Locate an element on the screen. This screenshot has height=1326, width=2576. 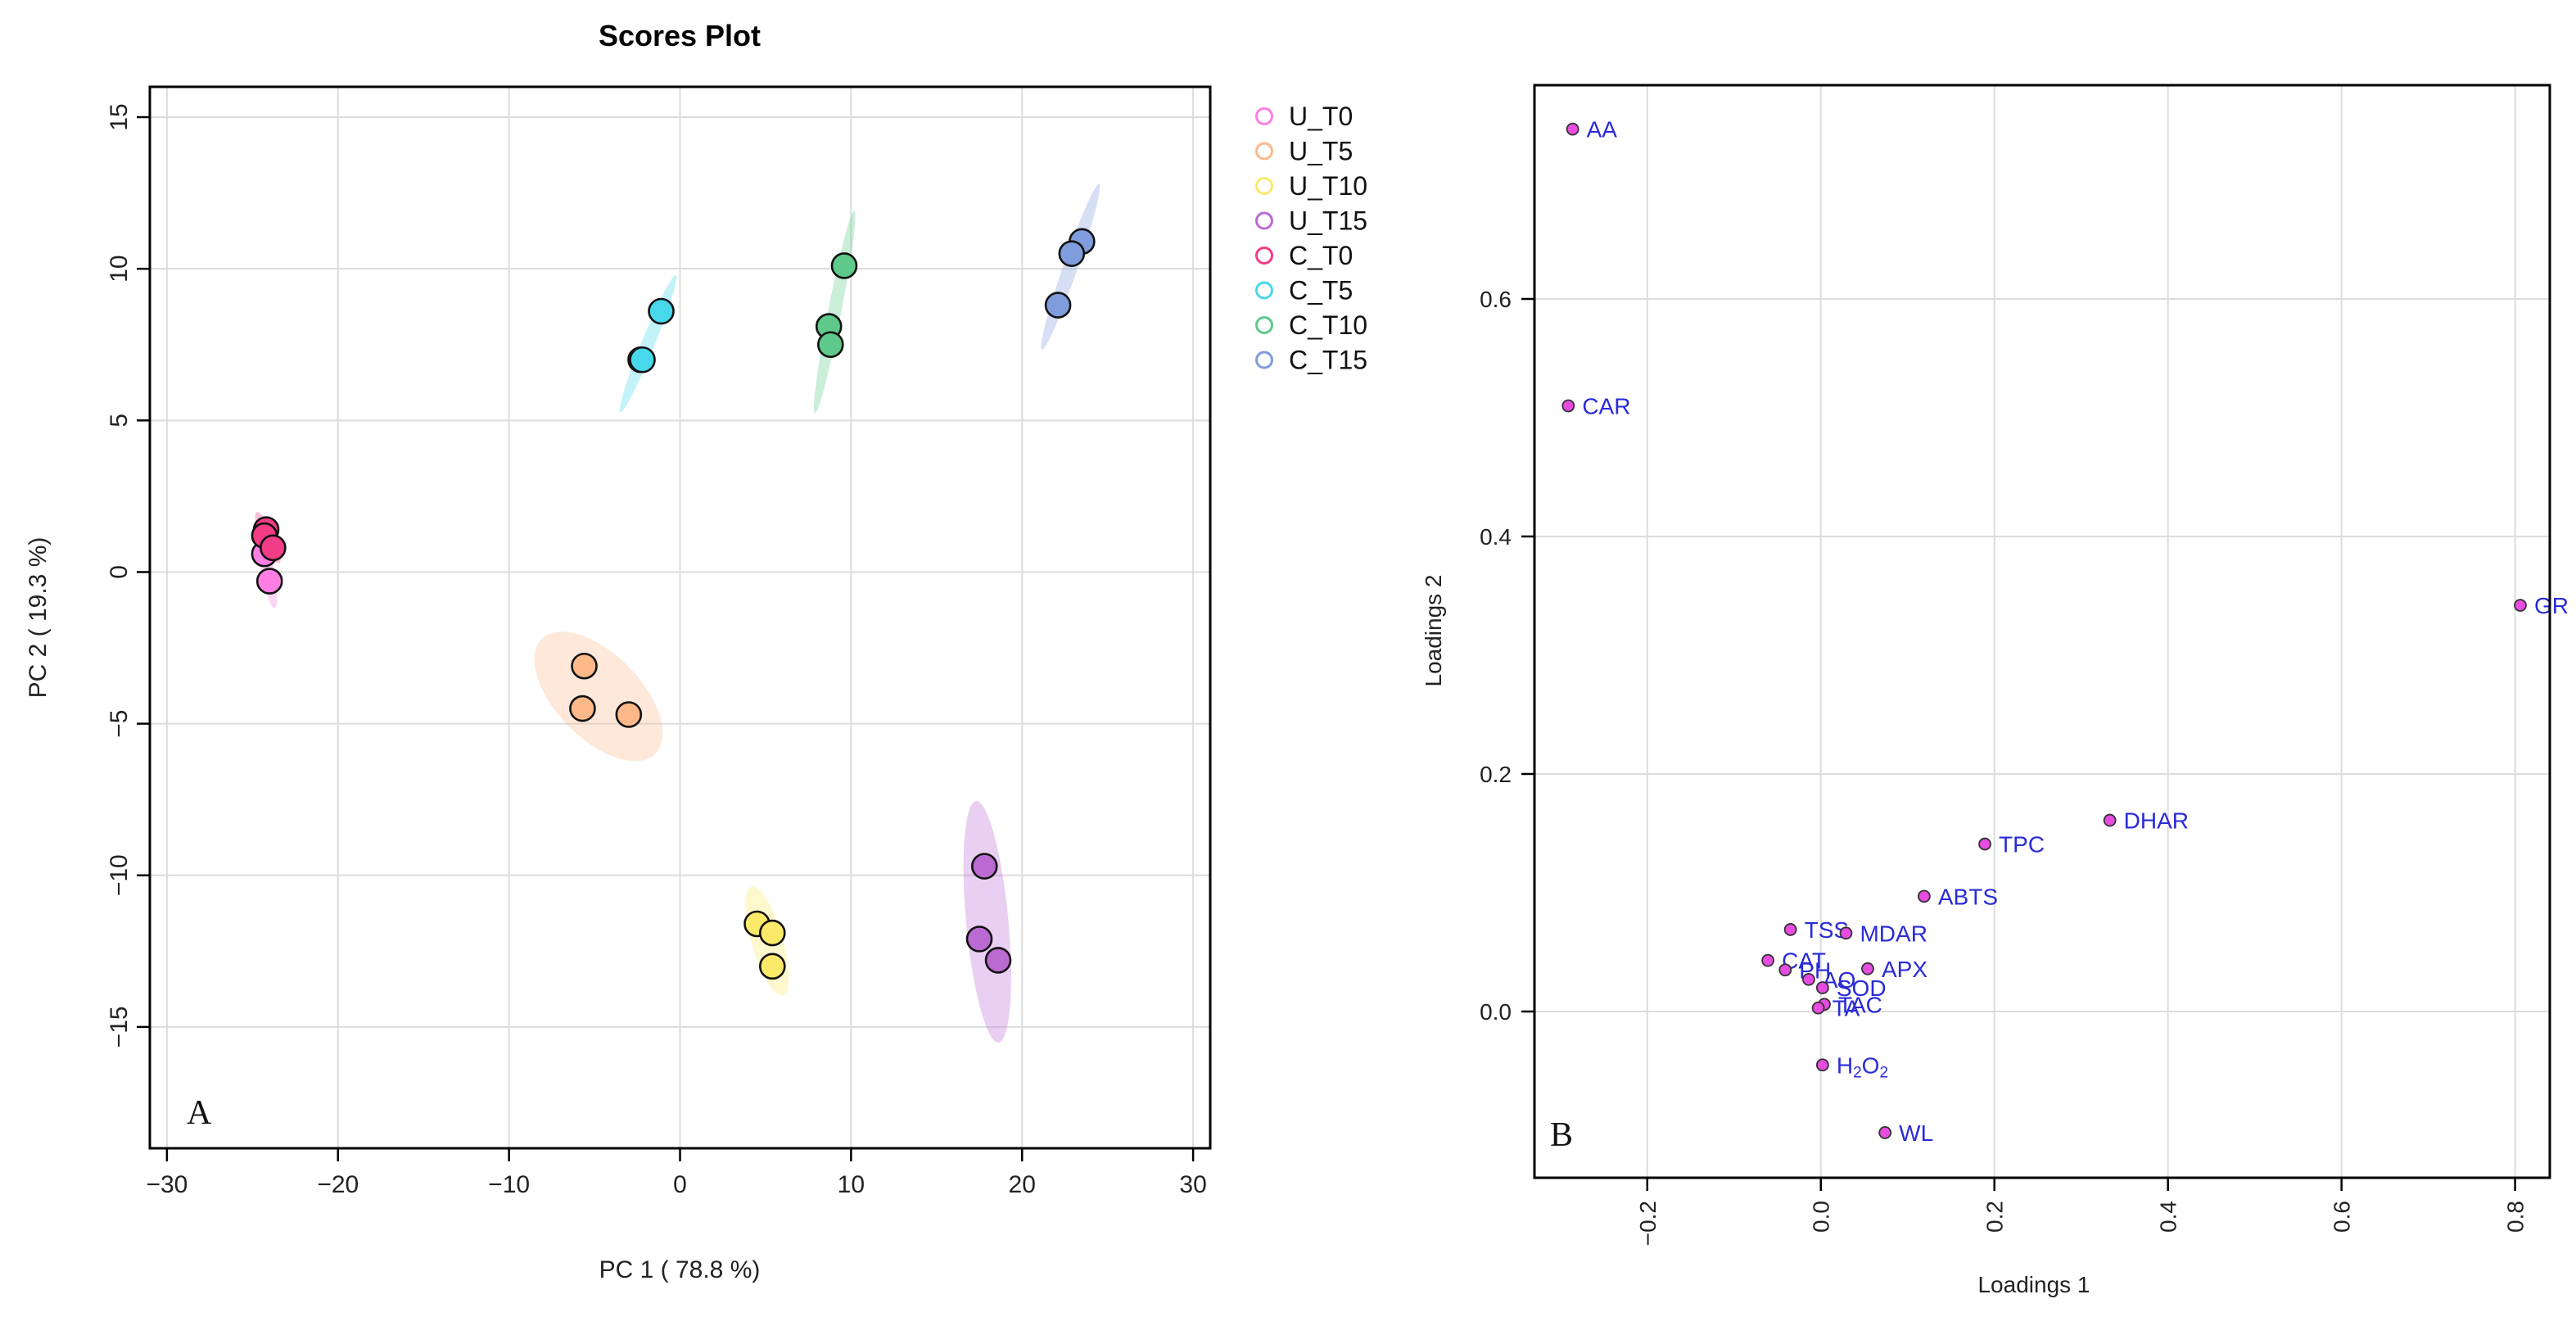
loading-point-sod is located at coordinates (1822, 987).